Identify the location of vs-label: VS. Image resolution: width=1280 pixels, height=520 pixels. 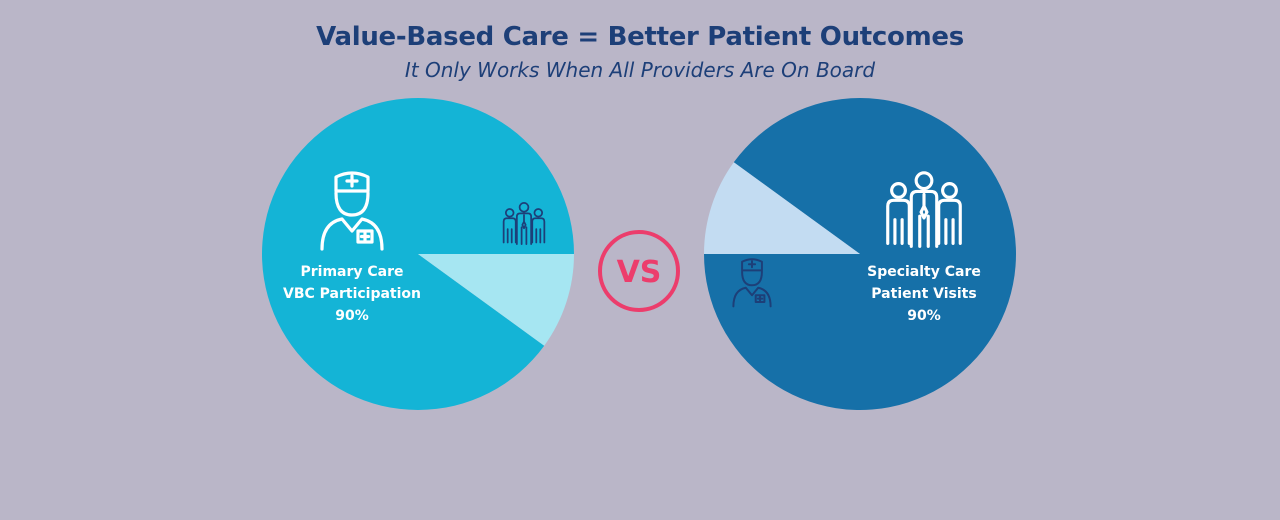
(639, 272).